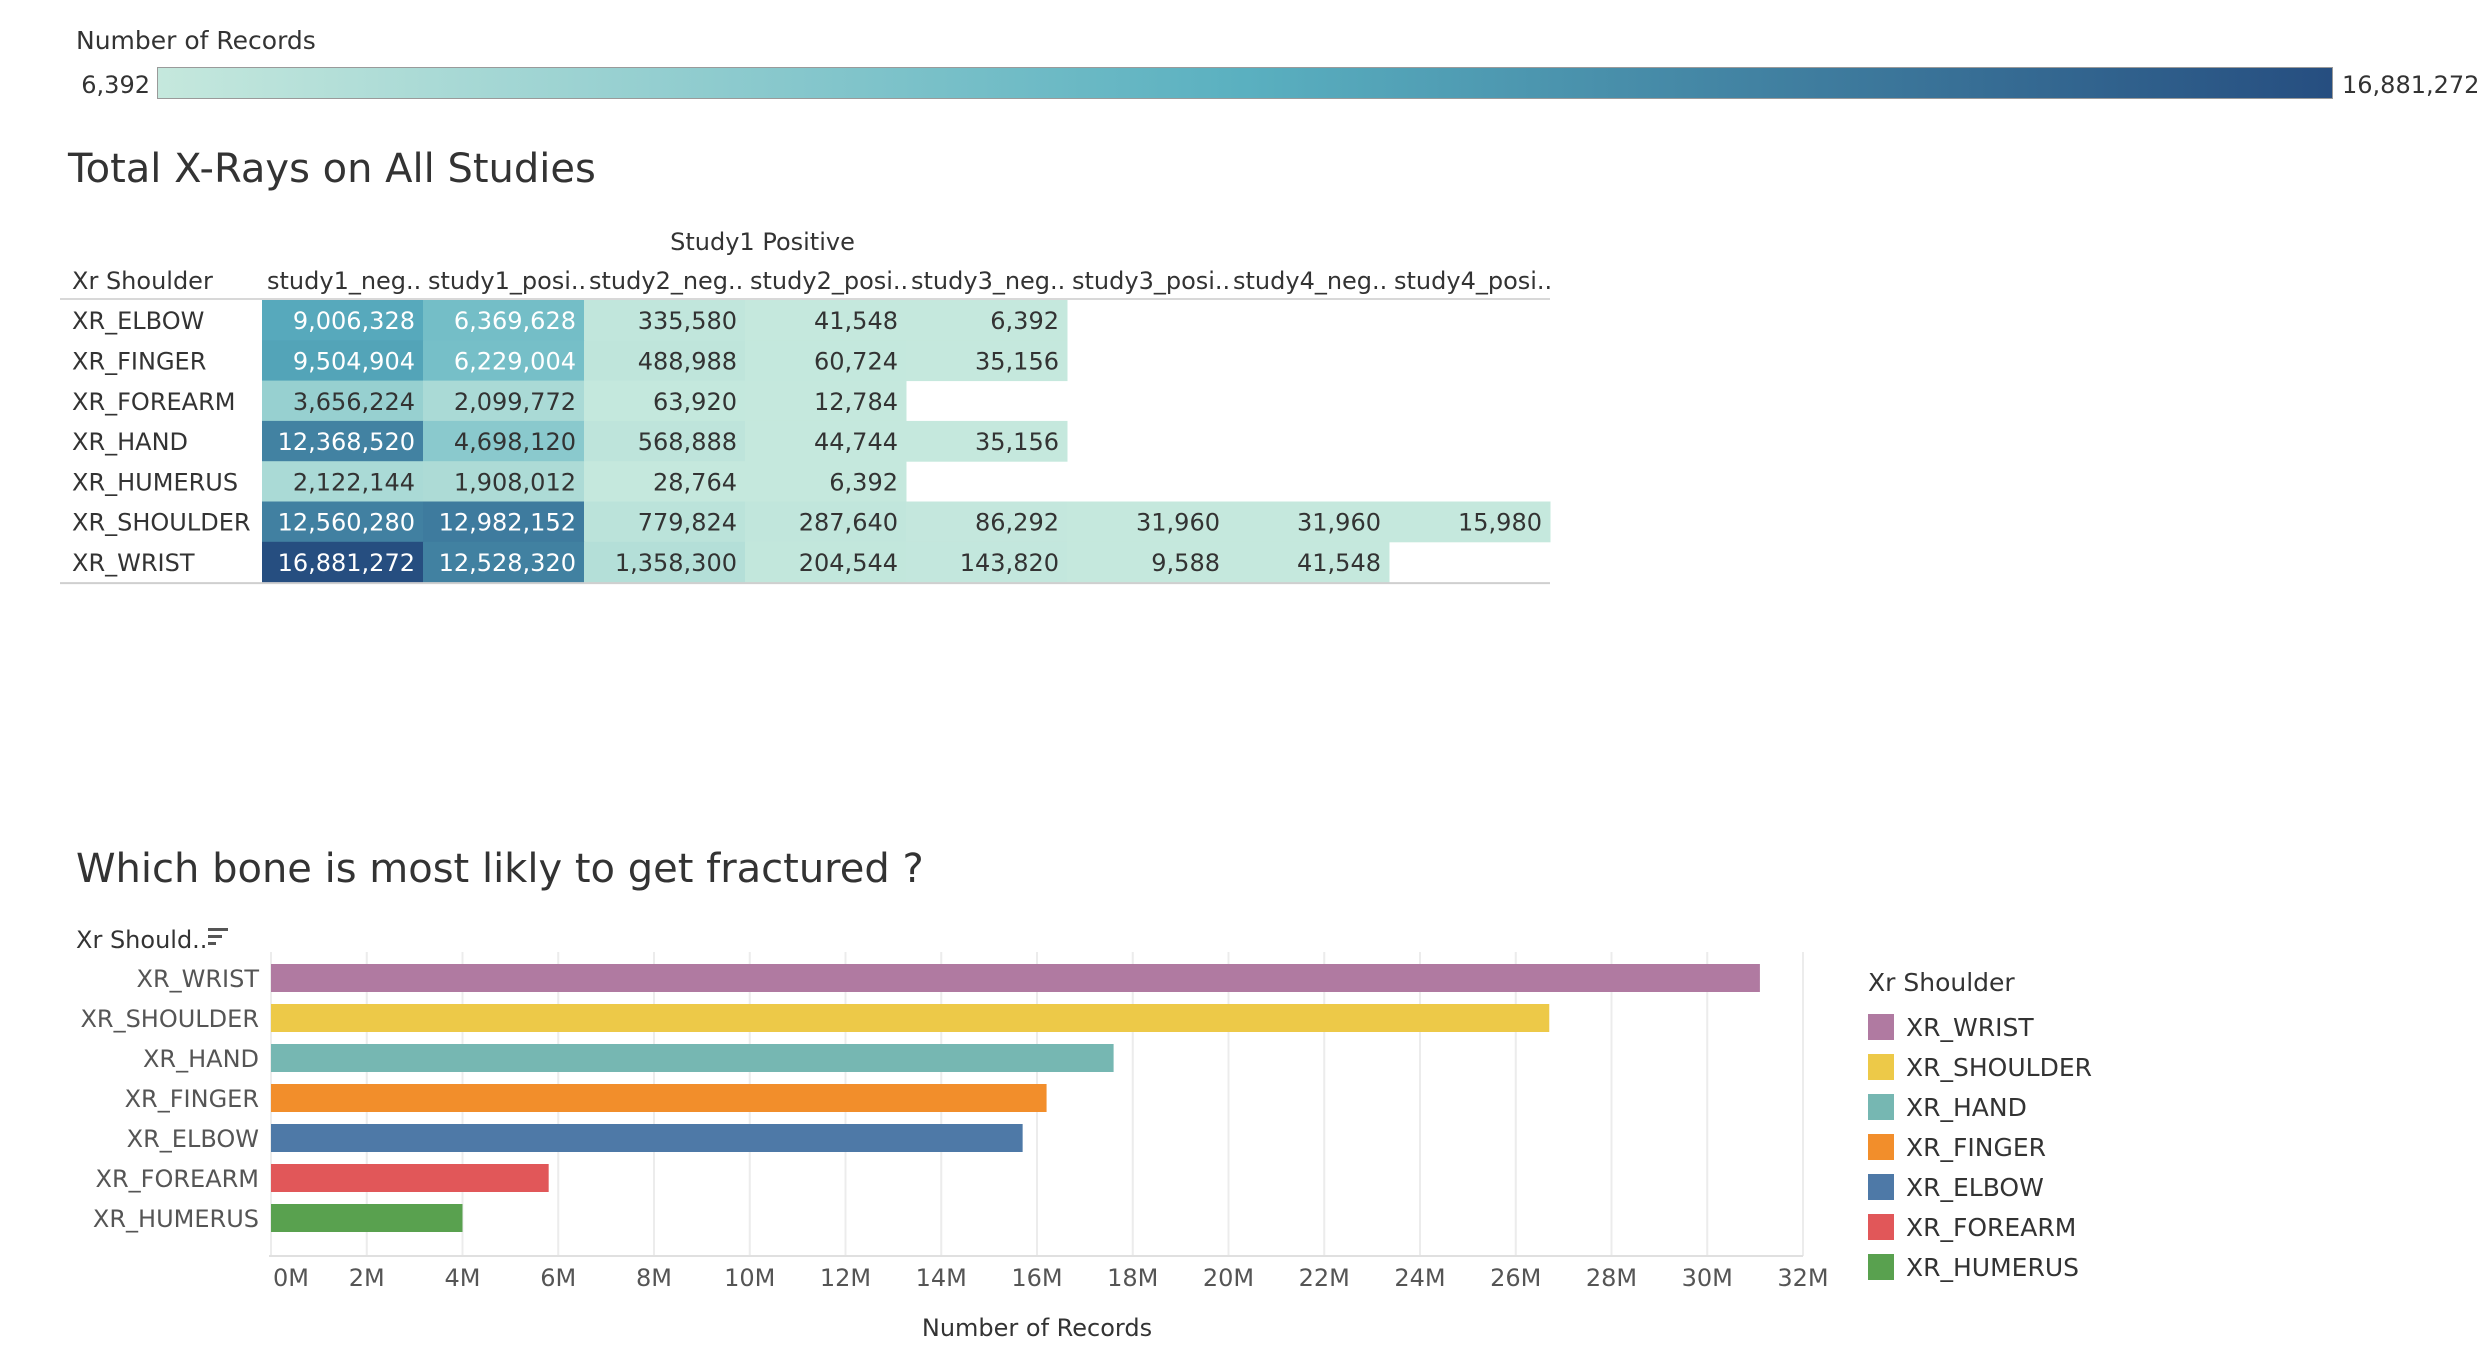 The width and height of the screenshot is (2482, 1370). What do you see at coordinates (161, 523) in the screenshot?
I see `heatmap-row-label: XR_SHOULDER` at bounding box center [161, 523].